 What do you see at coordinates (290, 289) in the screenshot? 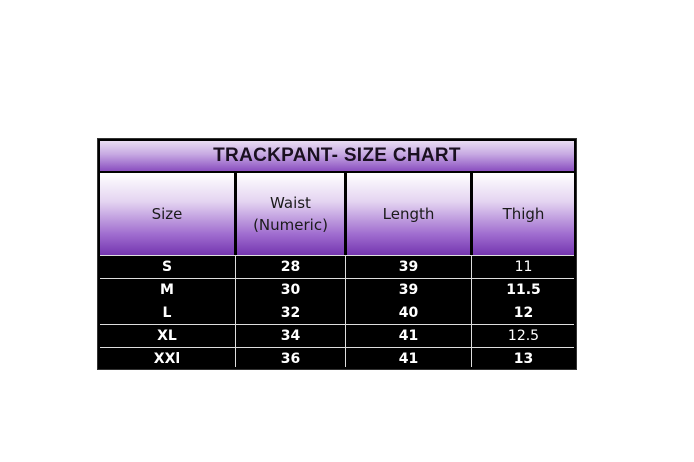
I see `cell-waist: 30` at bounding box center [290, 289].